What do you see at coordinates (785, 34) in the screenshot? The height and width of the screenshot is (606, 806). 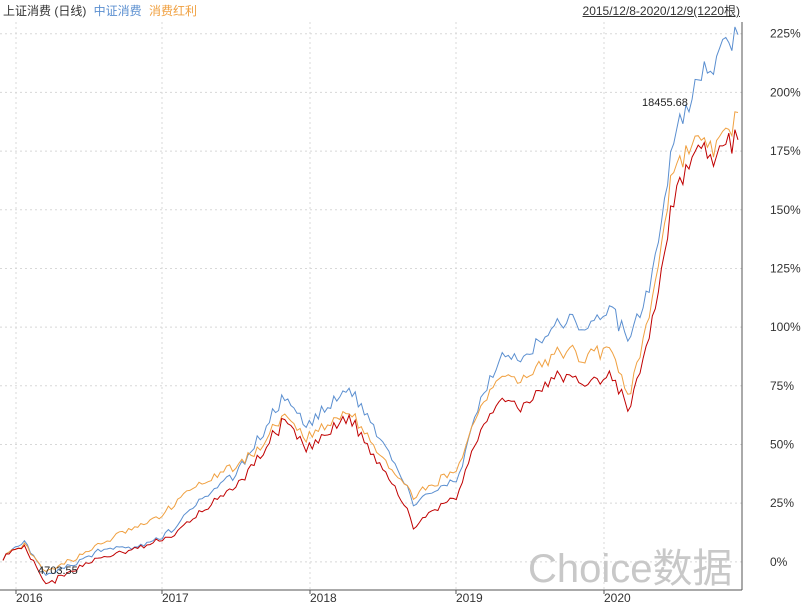 I see `y-tick-label: 225%` at bounding box center [785, 34].